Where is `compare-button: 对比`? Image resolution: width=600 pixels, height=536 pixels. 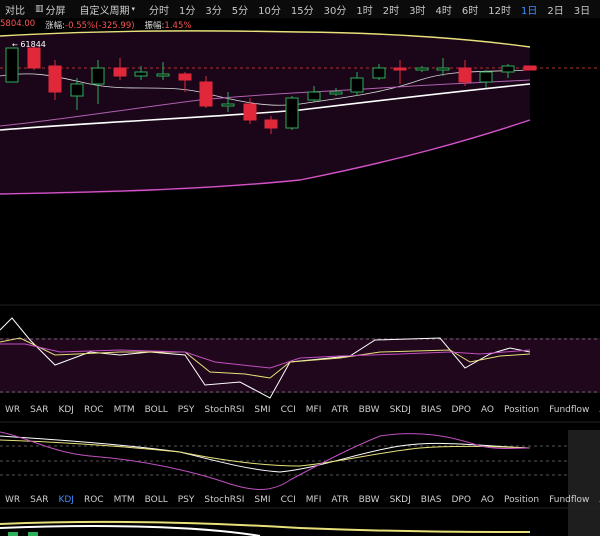 compare-button: 对比 is located at coordinates (15, 9).